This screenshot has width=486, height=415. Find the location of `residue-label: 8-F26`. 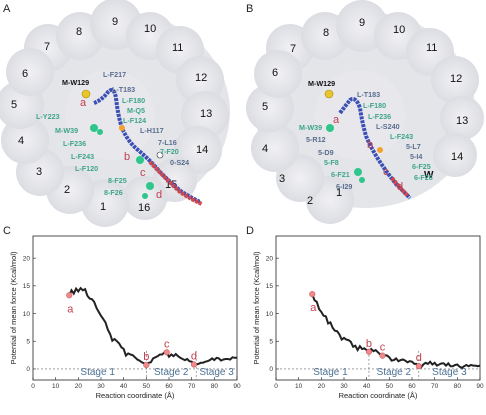

residue-label: 8-F26 is located at coordinates (113, 192).